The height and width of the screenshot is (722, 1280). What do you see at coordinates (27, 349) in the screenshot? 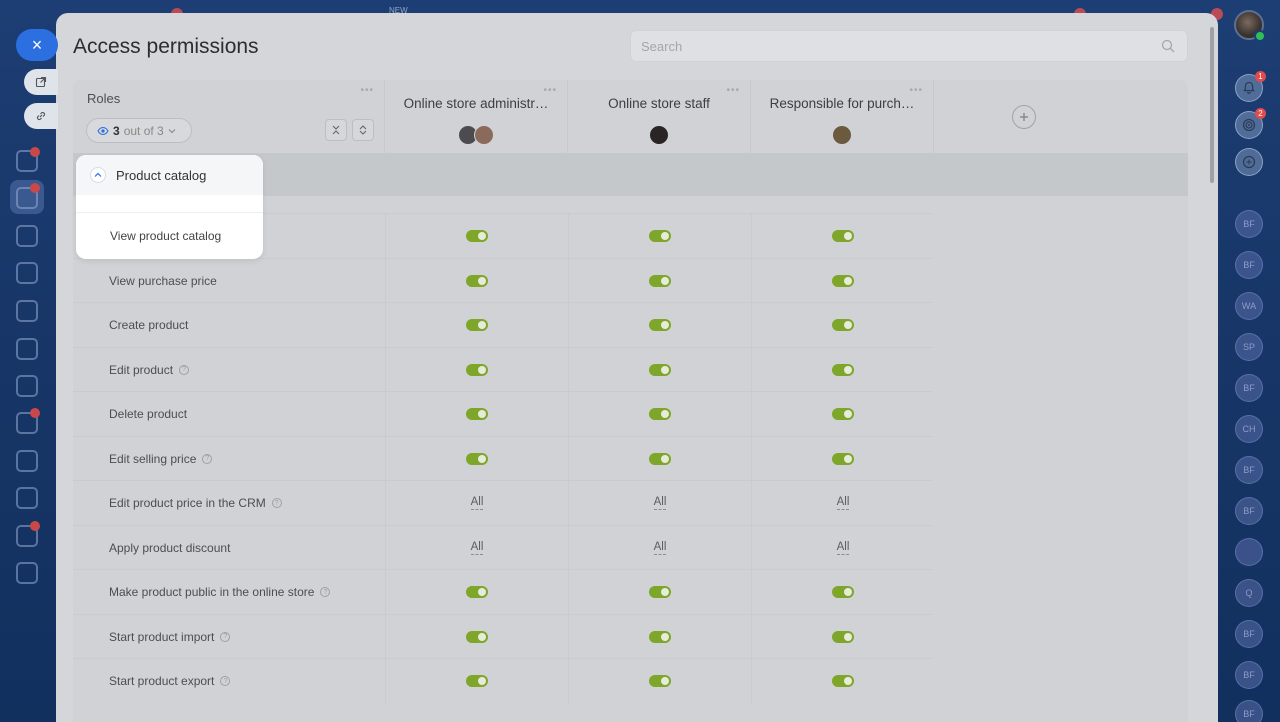
I see `cart-icon` at bounding box center [27, 349].